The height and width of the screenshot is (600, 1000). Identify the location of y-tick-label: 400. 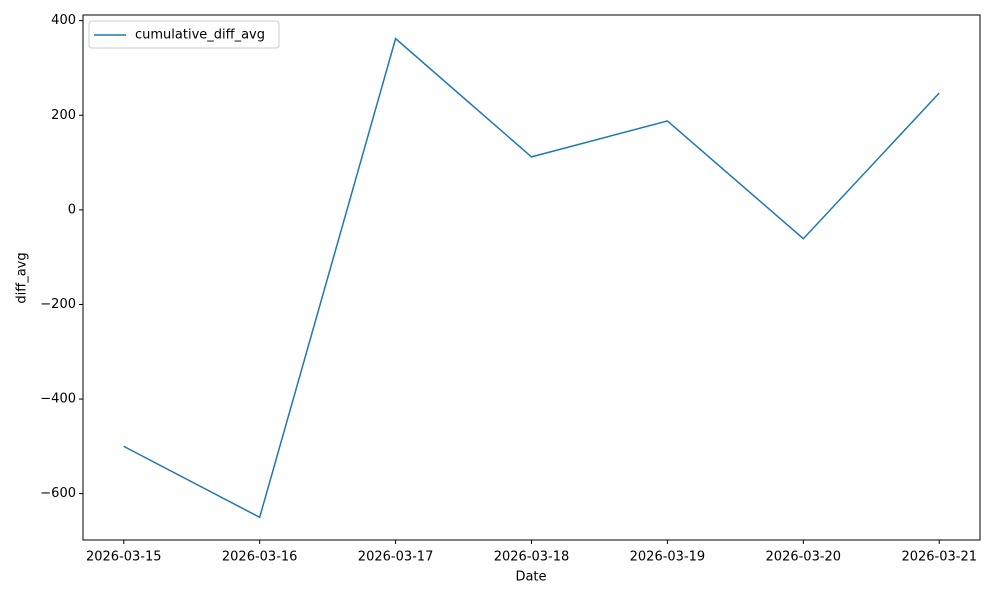
(63, 20).